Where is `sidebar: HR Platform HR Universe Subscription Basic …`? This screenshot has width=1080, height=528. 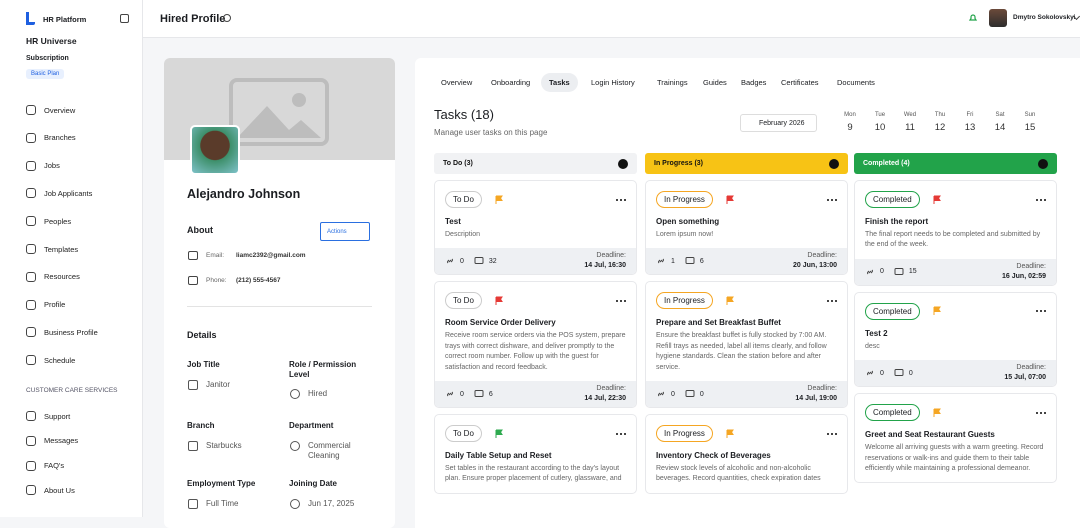 sidebar: HR Platform HR Universe Subscription Basic … is located at coordinates (71, 258).